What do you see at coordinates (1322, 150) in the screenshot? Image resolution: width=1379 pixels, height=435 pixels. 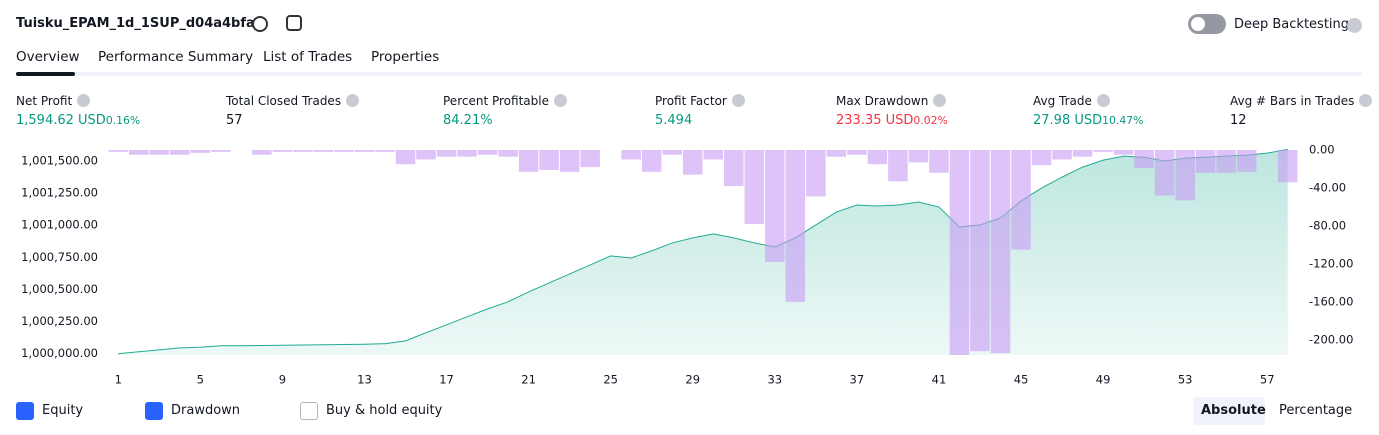 I see `y2-tick-label: 0.00` at bounding box center [1322, 150].